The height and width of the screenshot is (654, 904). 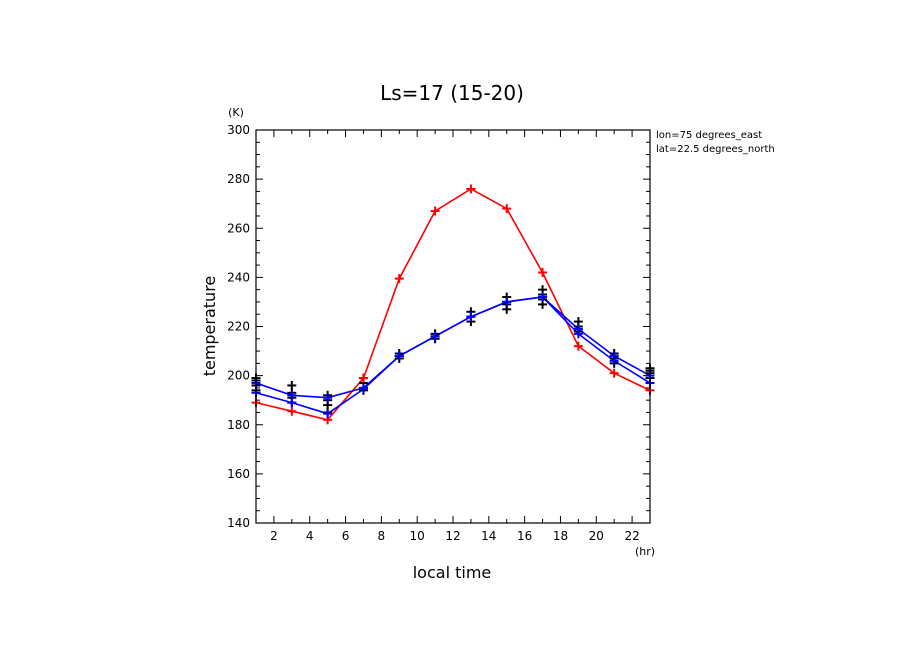 What do you see at coordinates (238, 523) in the screenshot?
I see `y-tick-label: 140` at bounding box center [238, 523].